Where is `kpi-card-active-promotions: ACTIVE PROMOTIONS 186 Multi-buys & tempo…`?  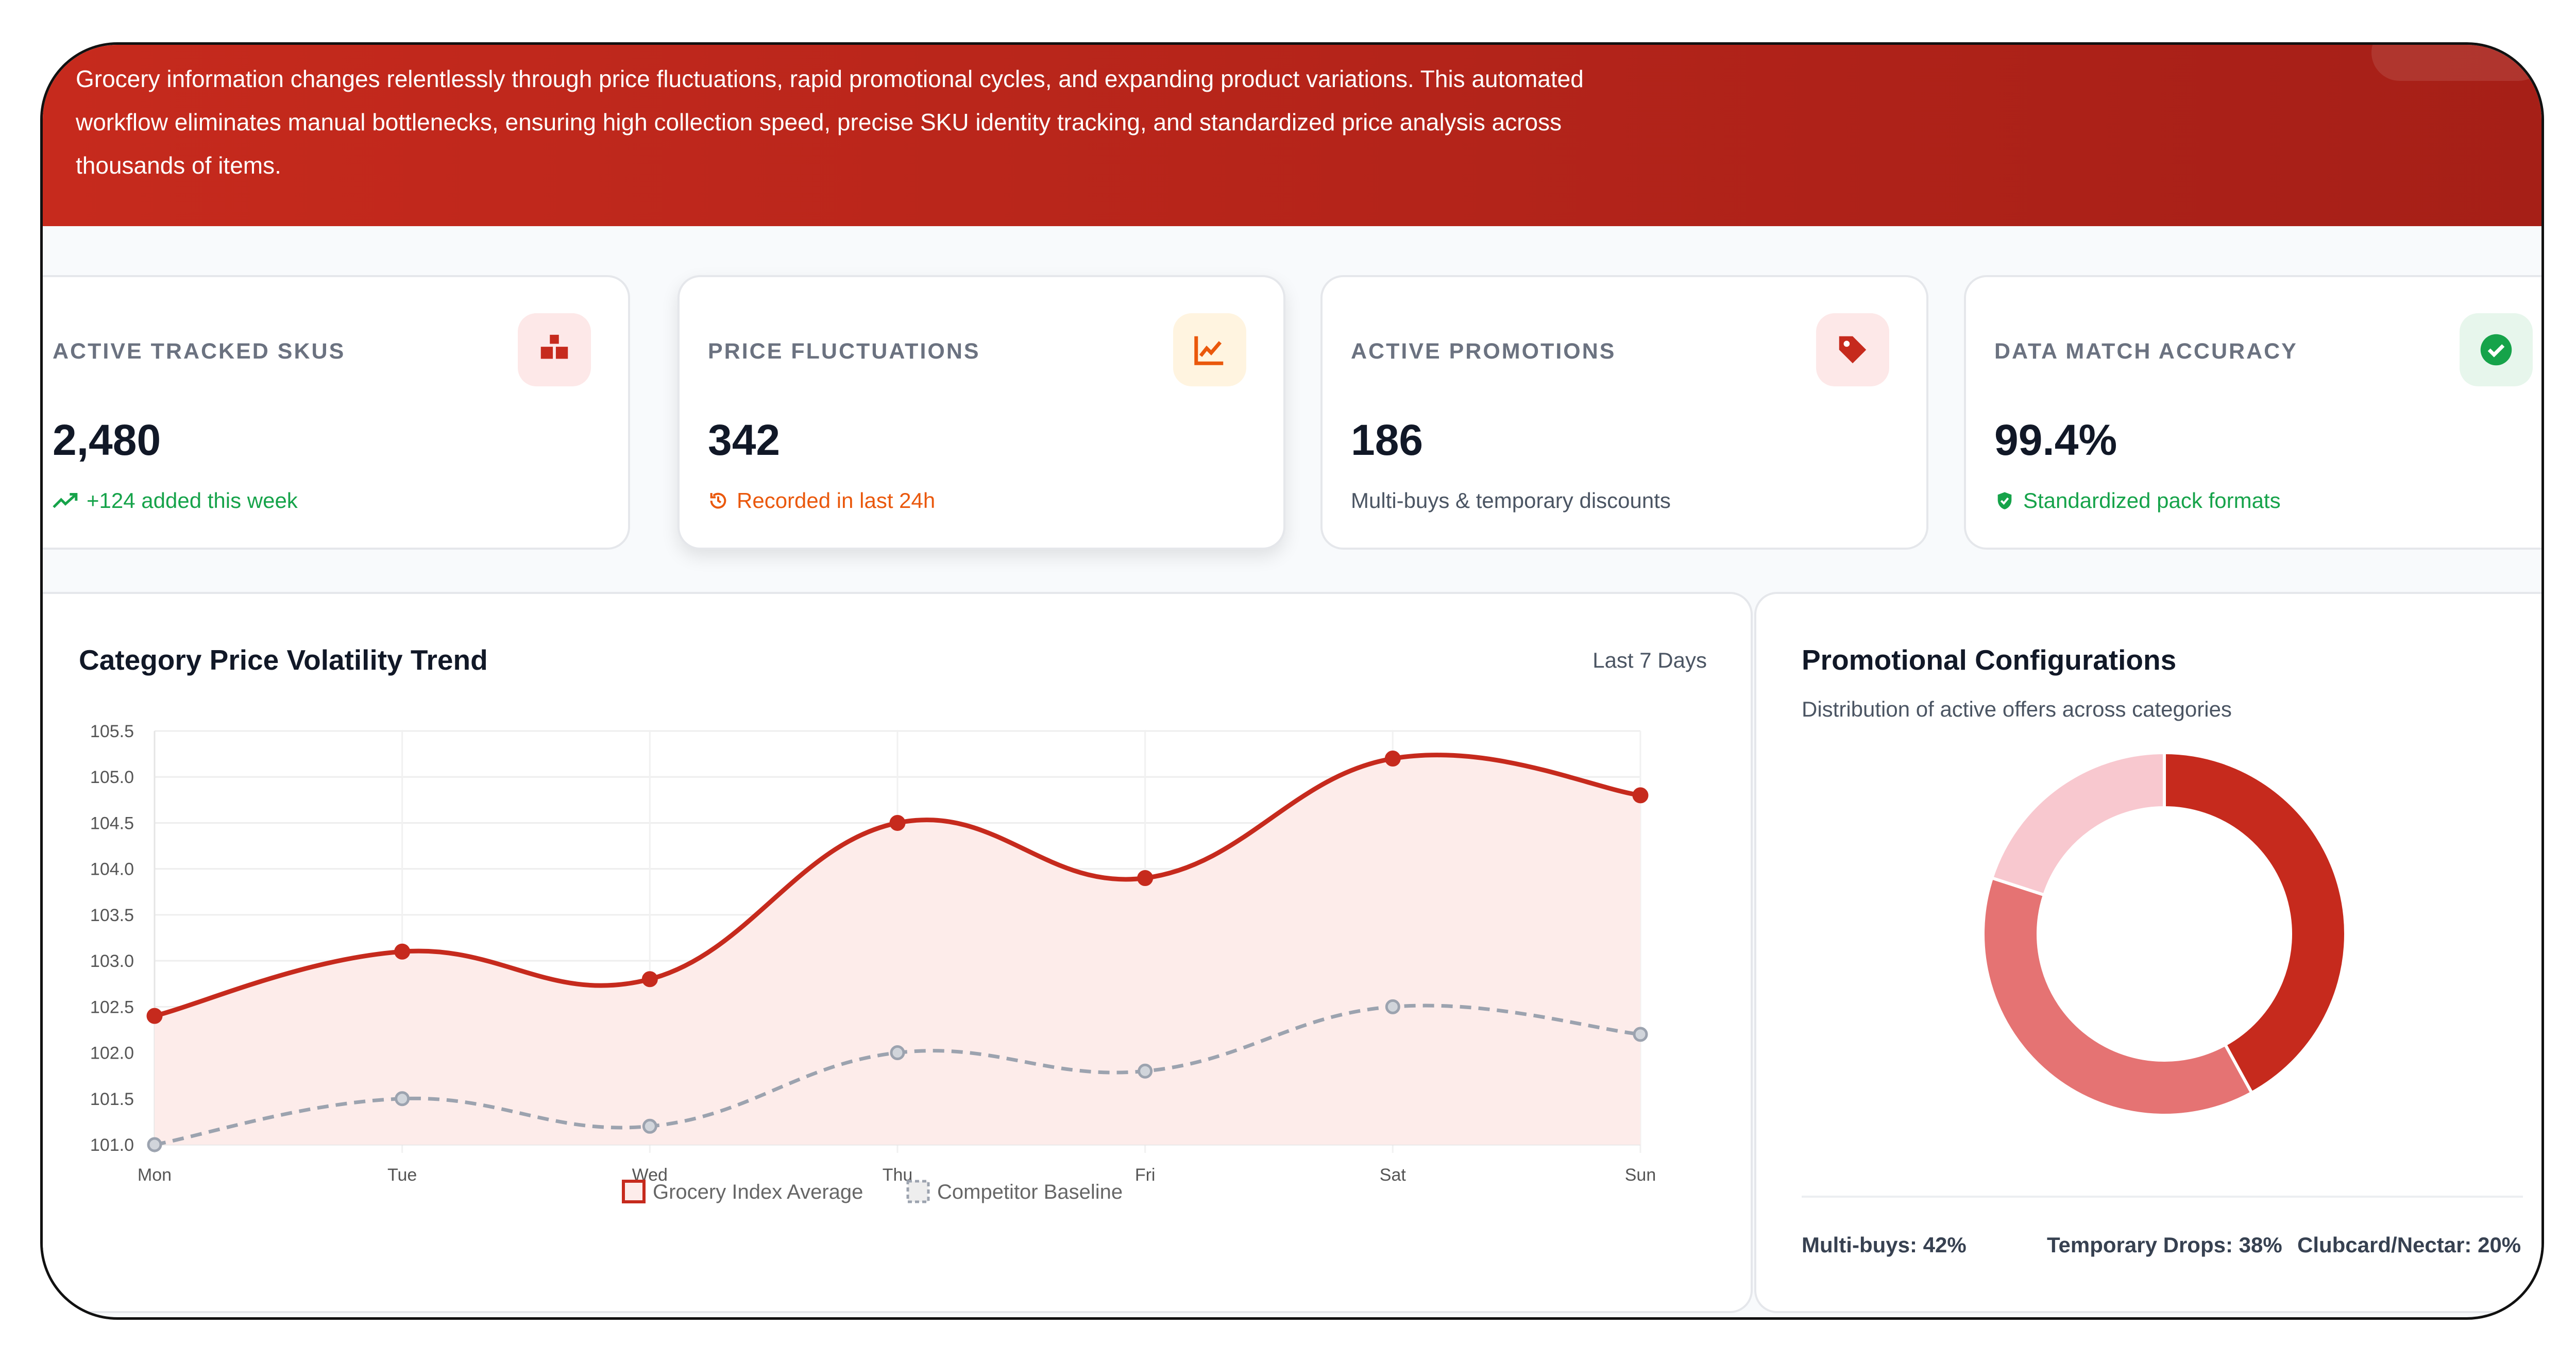 kpi-card-active-promotions: ACTIVE PROMOTIONS 186 Multi-buys & tempo… is located at coordinates (1624, 412).